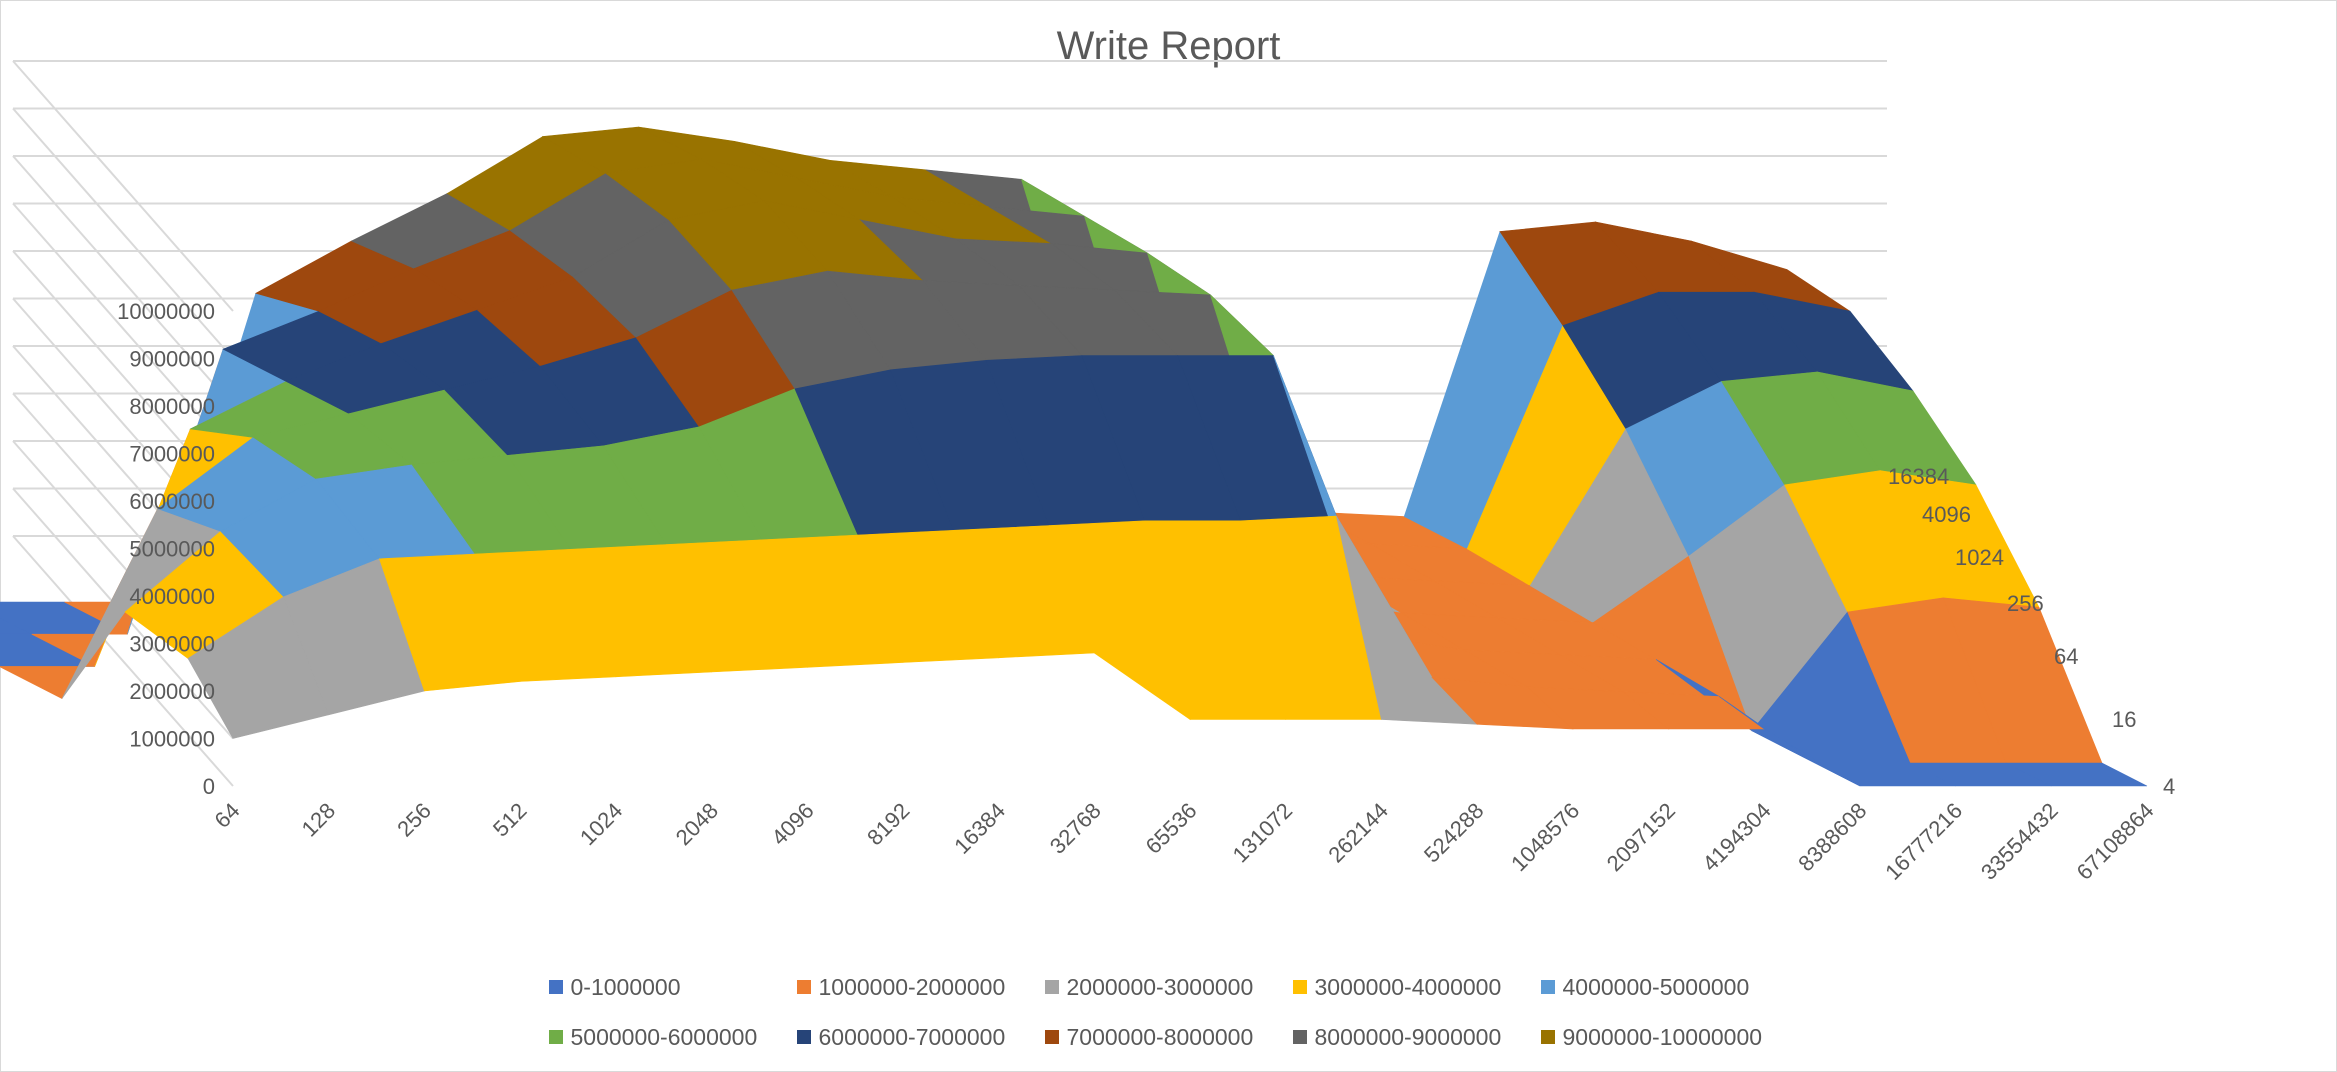 This screenshot has height=1072, width=2337. Describe the element at coordinates (2124, 719) in the screenshot. I see `depth-tick-label: 16` at that location.